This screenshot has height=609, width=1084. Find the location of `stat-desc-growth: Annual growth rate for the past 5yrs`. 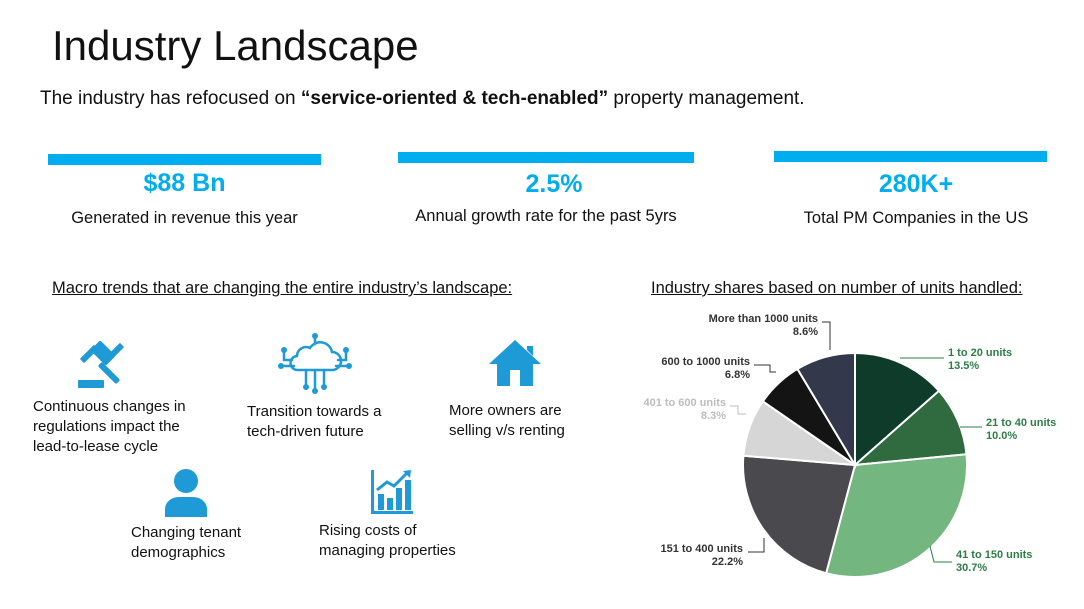

stat-desc-growth: Annual growth rate for the past 5yrs is located at coordinates (546, 216).